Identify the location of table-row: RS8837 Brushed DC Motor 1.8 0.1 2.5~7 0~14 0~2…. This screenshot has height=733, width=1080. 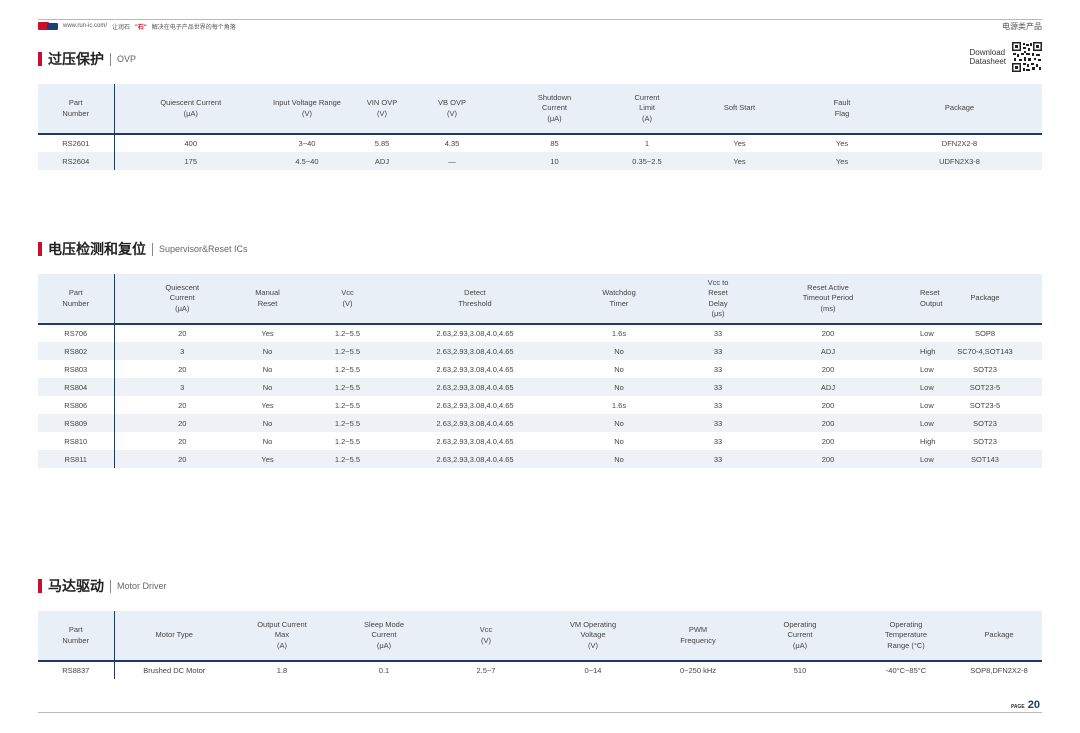
(540, 670).